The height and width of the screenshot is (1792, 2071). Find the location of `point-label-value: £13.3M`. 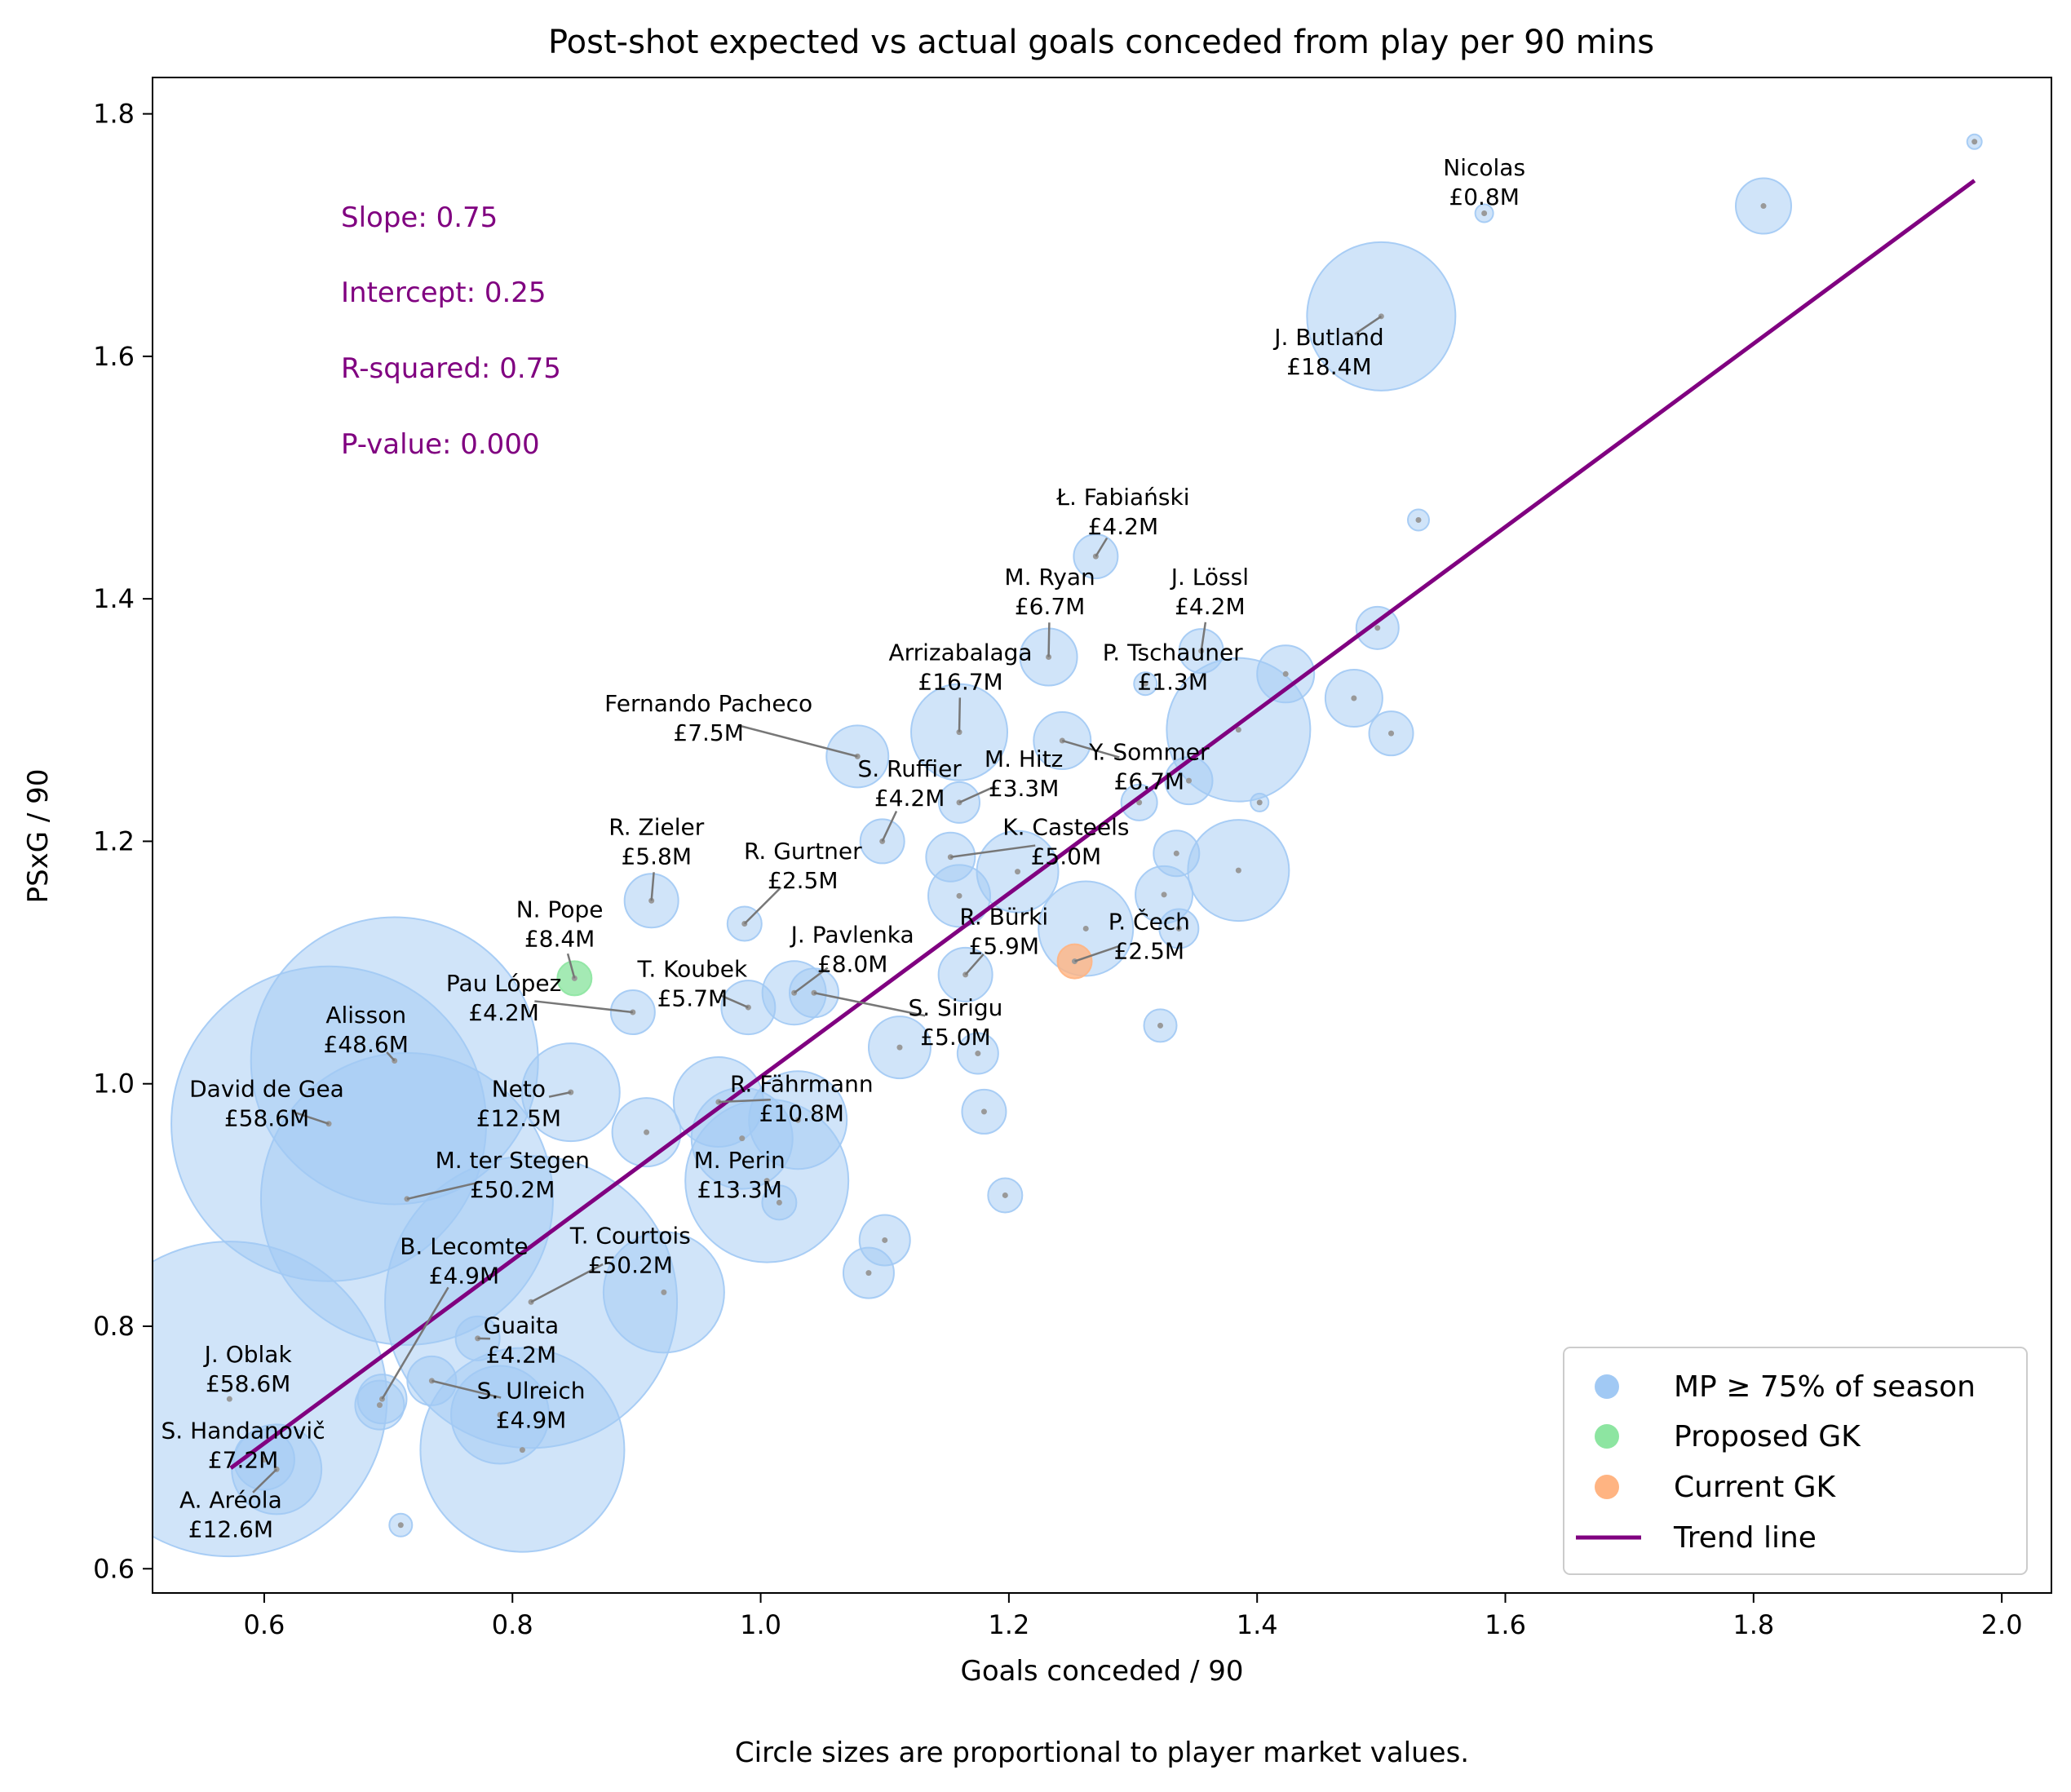

point-label-value: £13.3M is located at coordinates (740, 1189).